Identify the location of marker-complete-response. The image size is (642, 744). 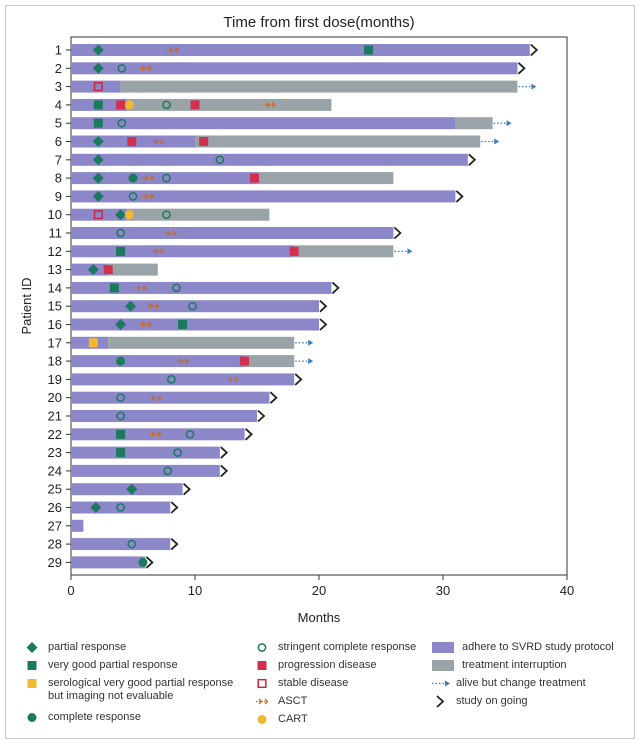
(121, 361).